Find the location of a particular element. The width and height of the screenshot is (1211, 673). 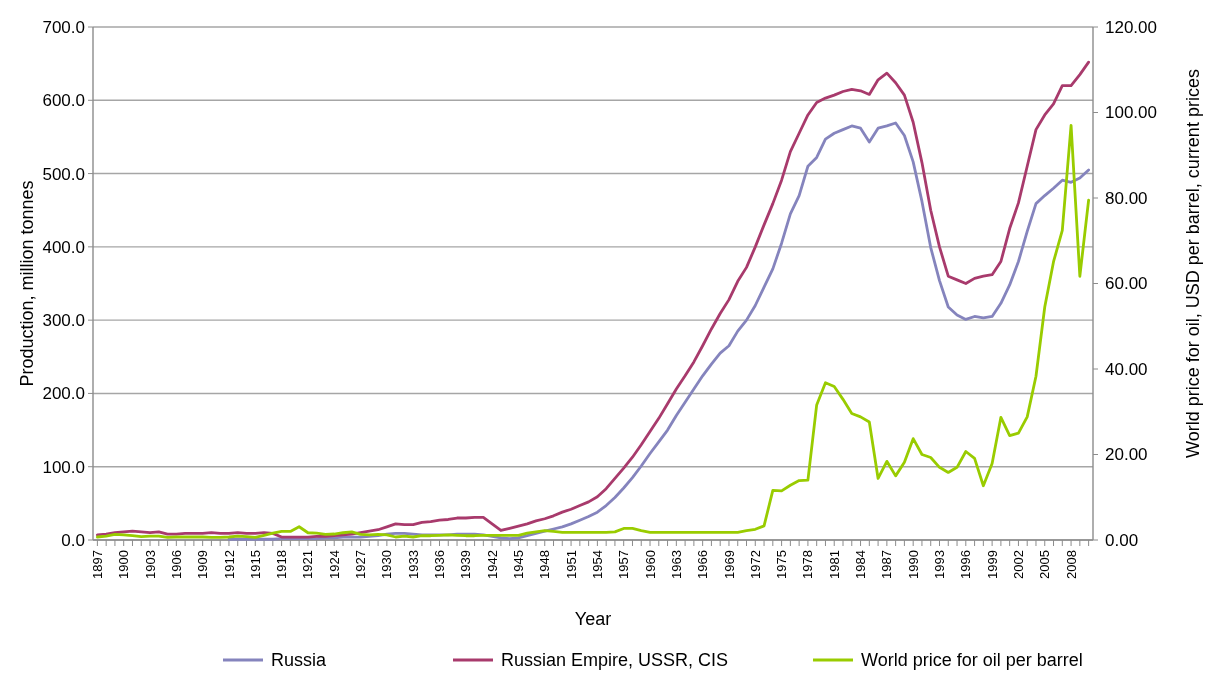

x-tick-label: 1942 is located at coordinates (492, 564).